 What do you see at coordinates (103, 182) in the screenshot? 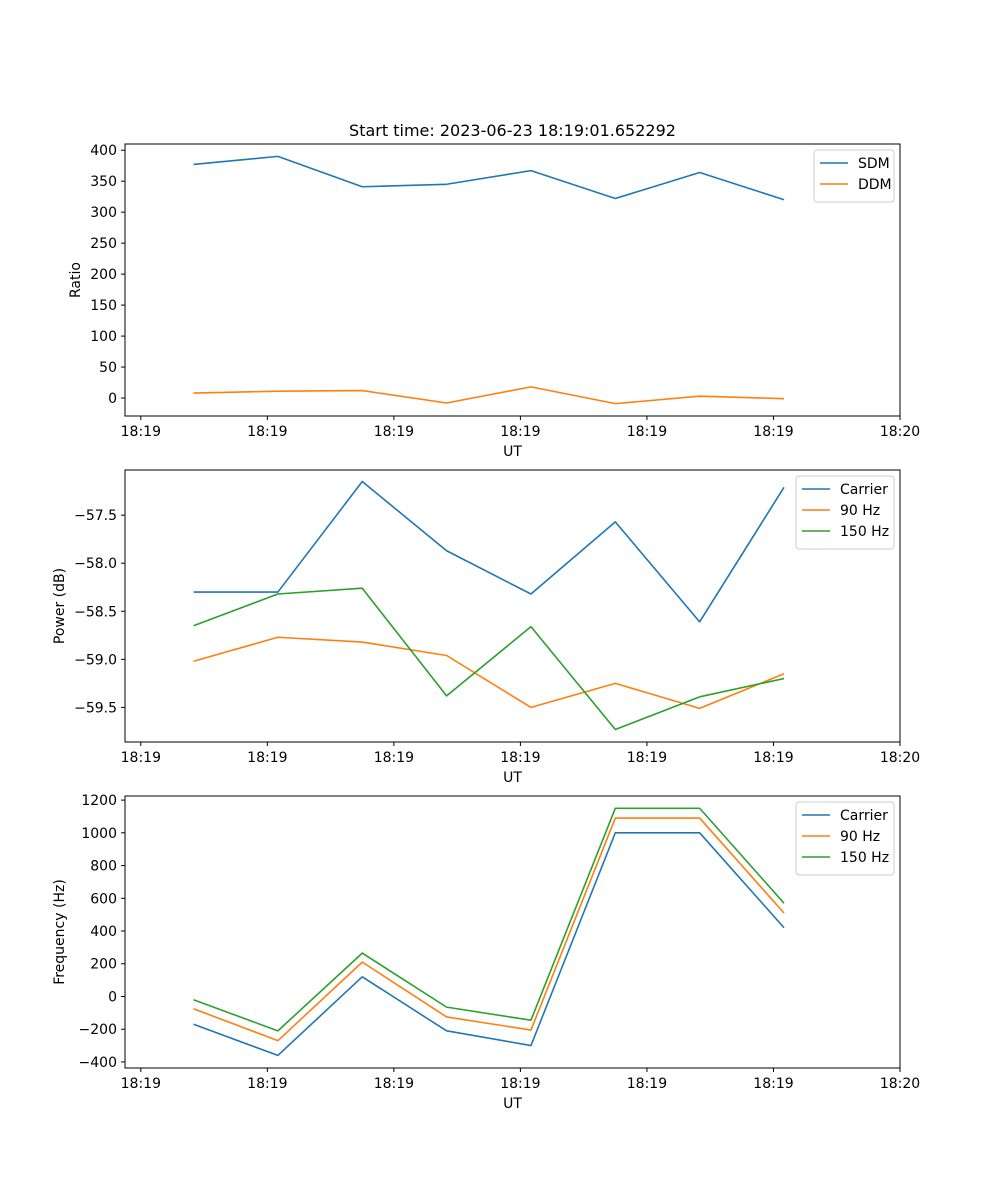
I see `y-tick-label: 350` at bounding box center [103, 182].